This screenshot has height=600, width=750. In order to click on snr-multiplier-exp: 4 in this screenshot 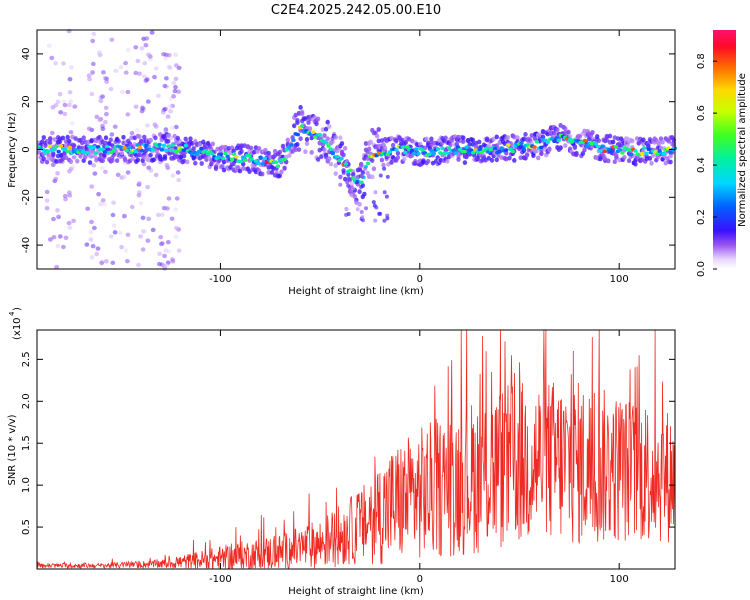, I will do `click(12, 313)`.